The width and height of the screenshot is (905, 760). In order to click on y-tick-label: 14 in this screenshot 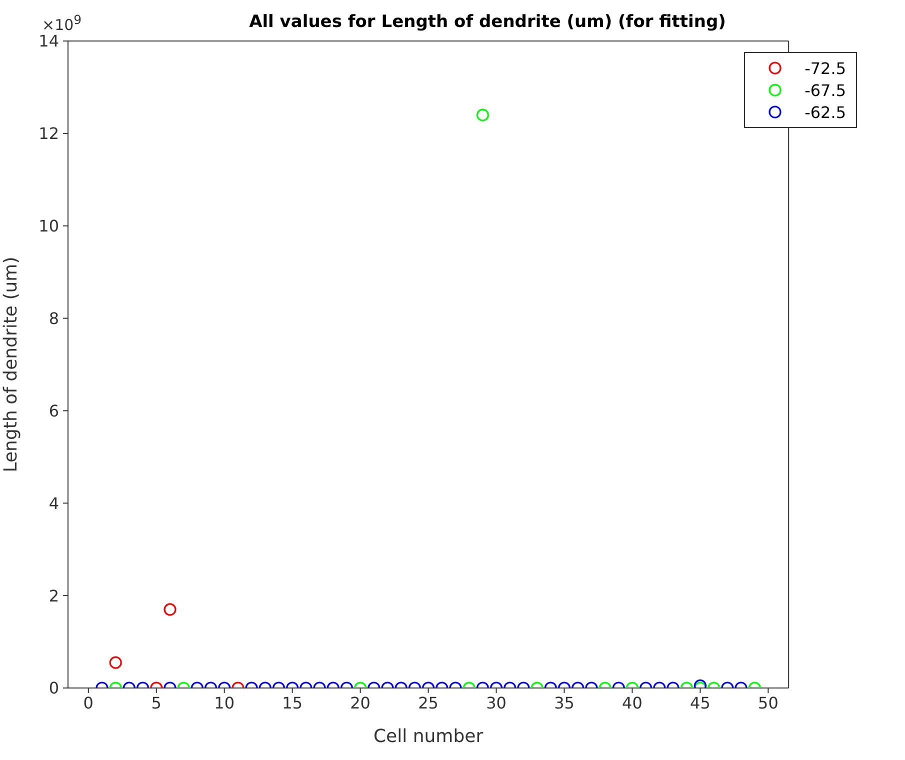, I will do `click(48, 41)`.